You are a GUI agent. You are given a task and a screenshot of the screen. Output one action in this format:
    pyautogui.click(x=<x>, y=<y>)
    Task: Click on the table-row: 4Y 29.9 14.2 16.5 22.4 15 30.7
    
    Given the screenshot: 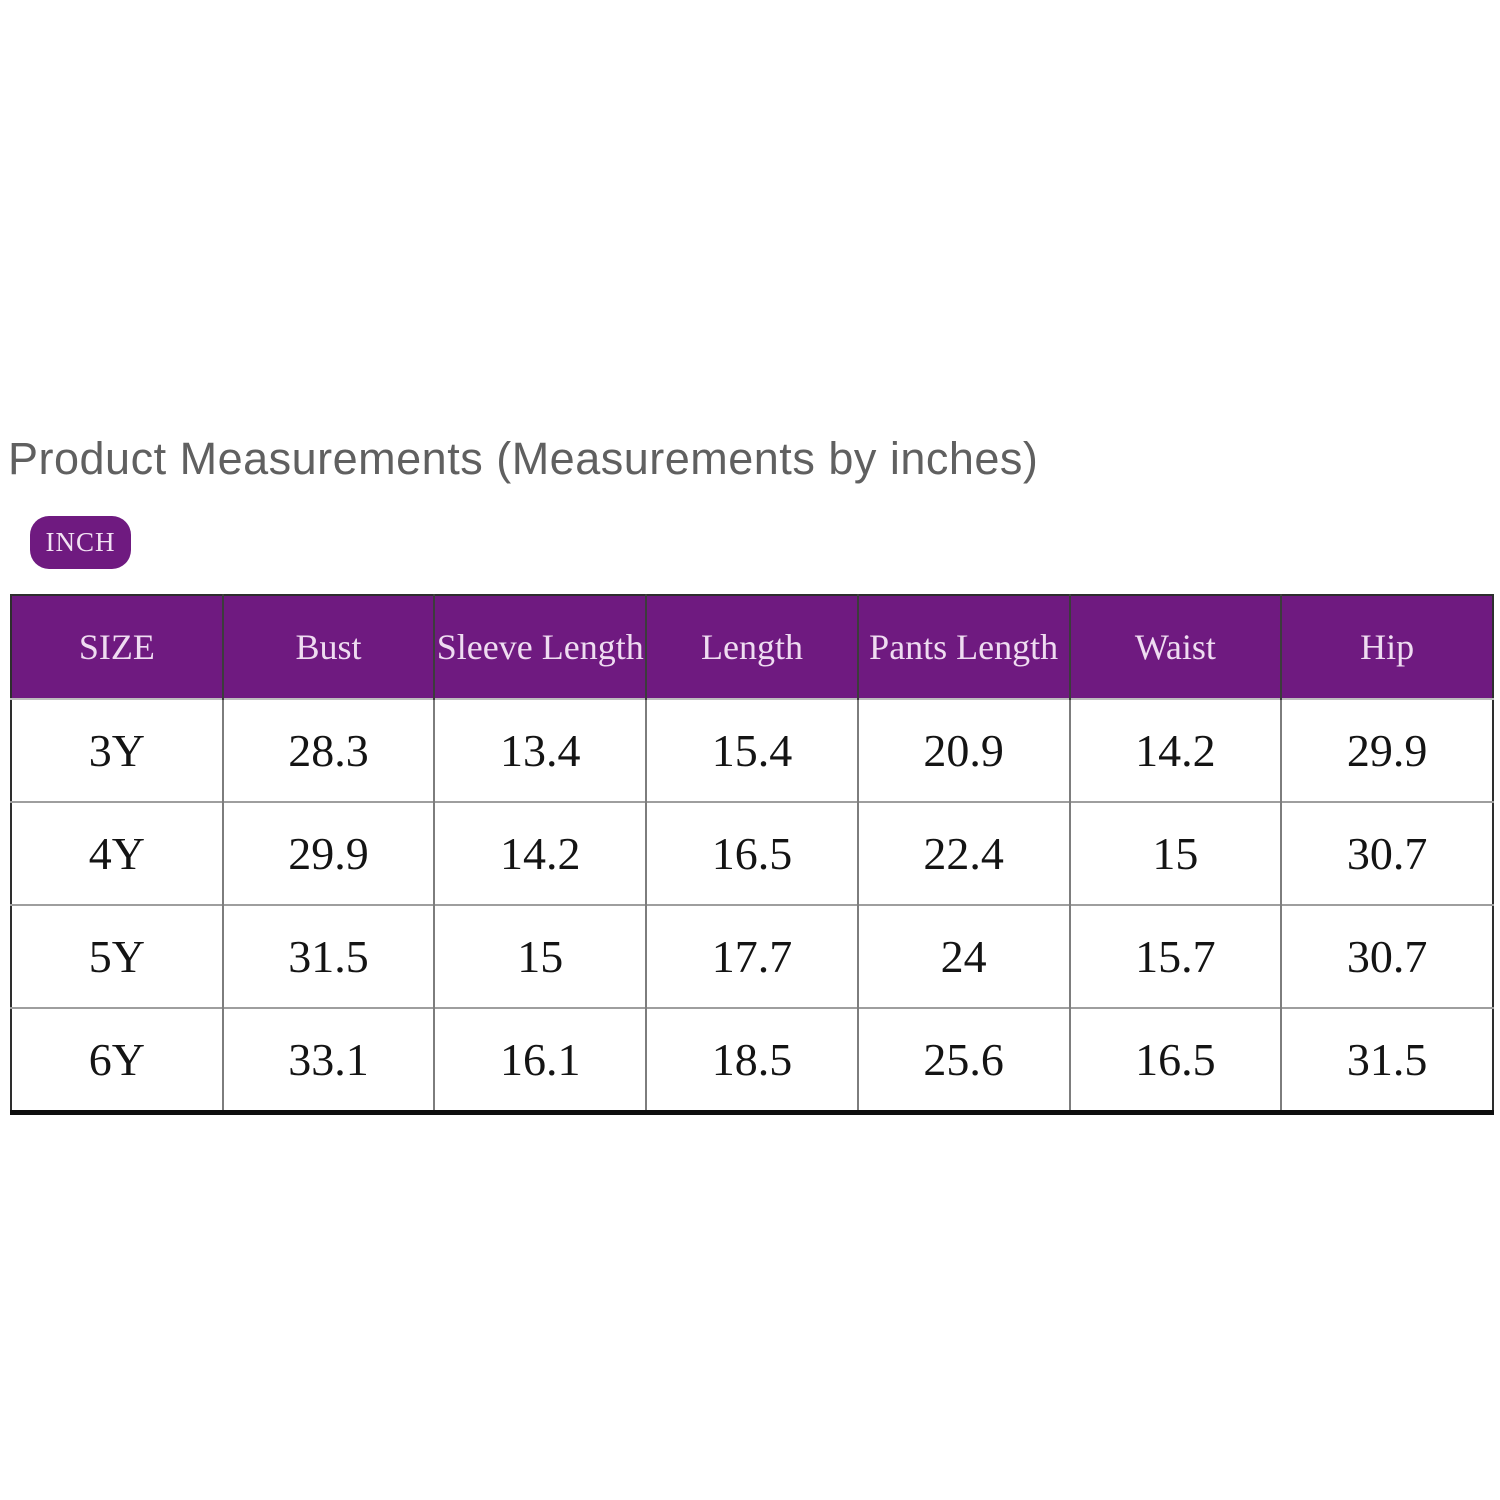 What is the action you would take?
    pyautogui.click(x=752, y=853)
    